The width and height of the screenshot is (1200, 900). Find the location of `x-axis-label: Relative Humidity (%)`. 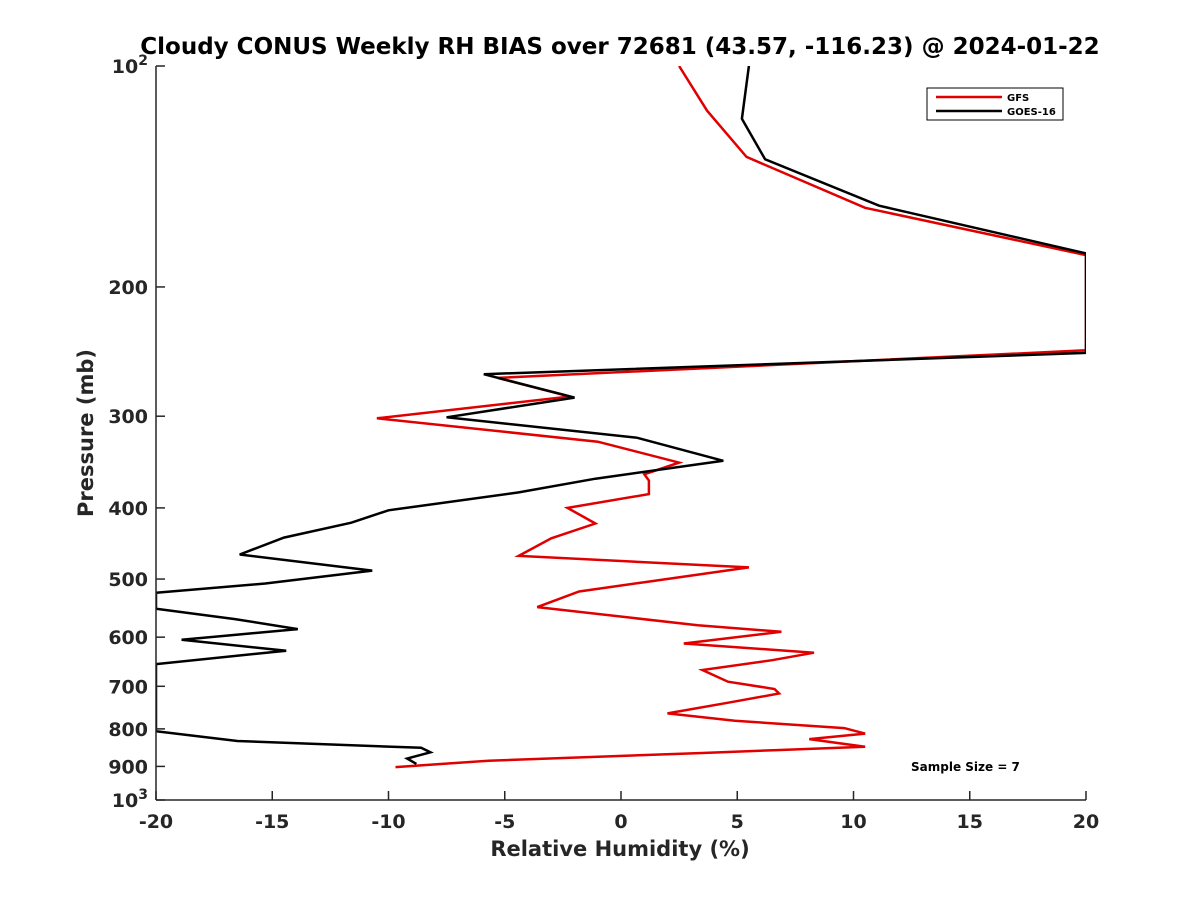

x-axis-label: Relative Humidity (%) is located at coordinates (619, 849).